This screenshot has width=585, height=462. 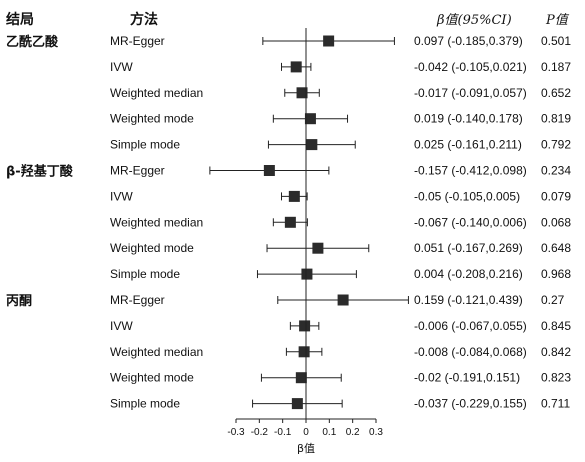 What do you see at coordinates (470, 352) in the screenshot?
I see `beta-ci-value: -0.008 (-0.084,0.068)` at bounding box center [470, 352].